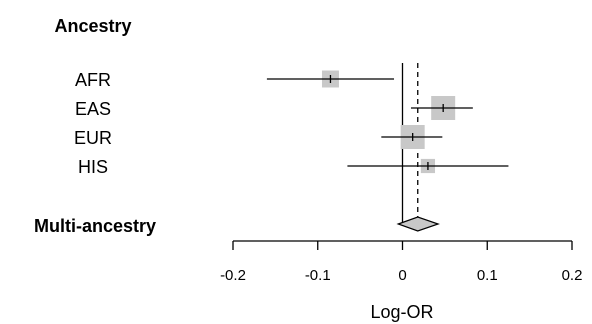 The image size is (592, 324). What do you see at coordinates (418, 224) in the screenshot?
I see `pooled-diamond` at bounding box center [418, 224].